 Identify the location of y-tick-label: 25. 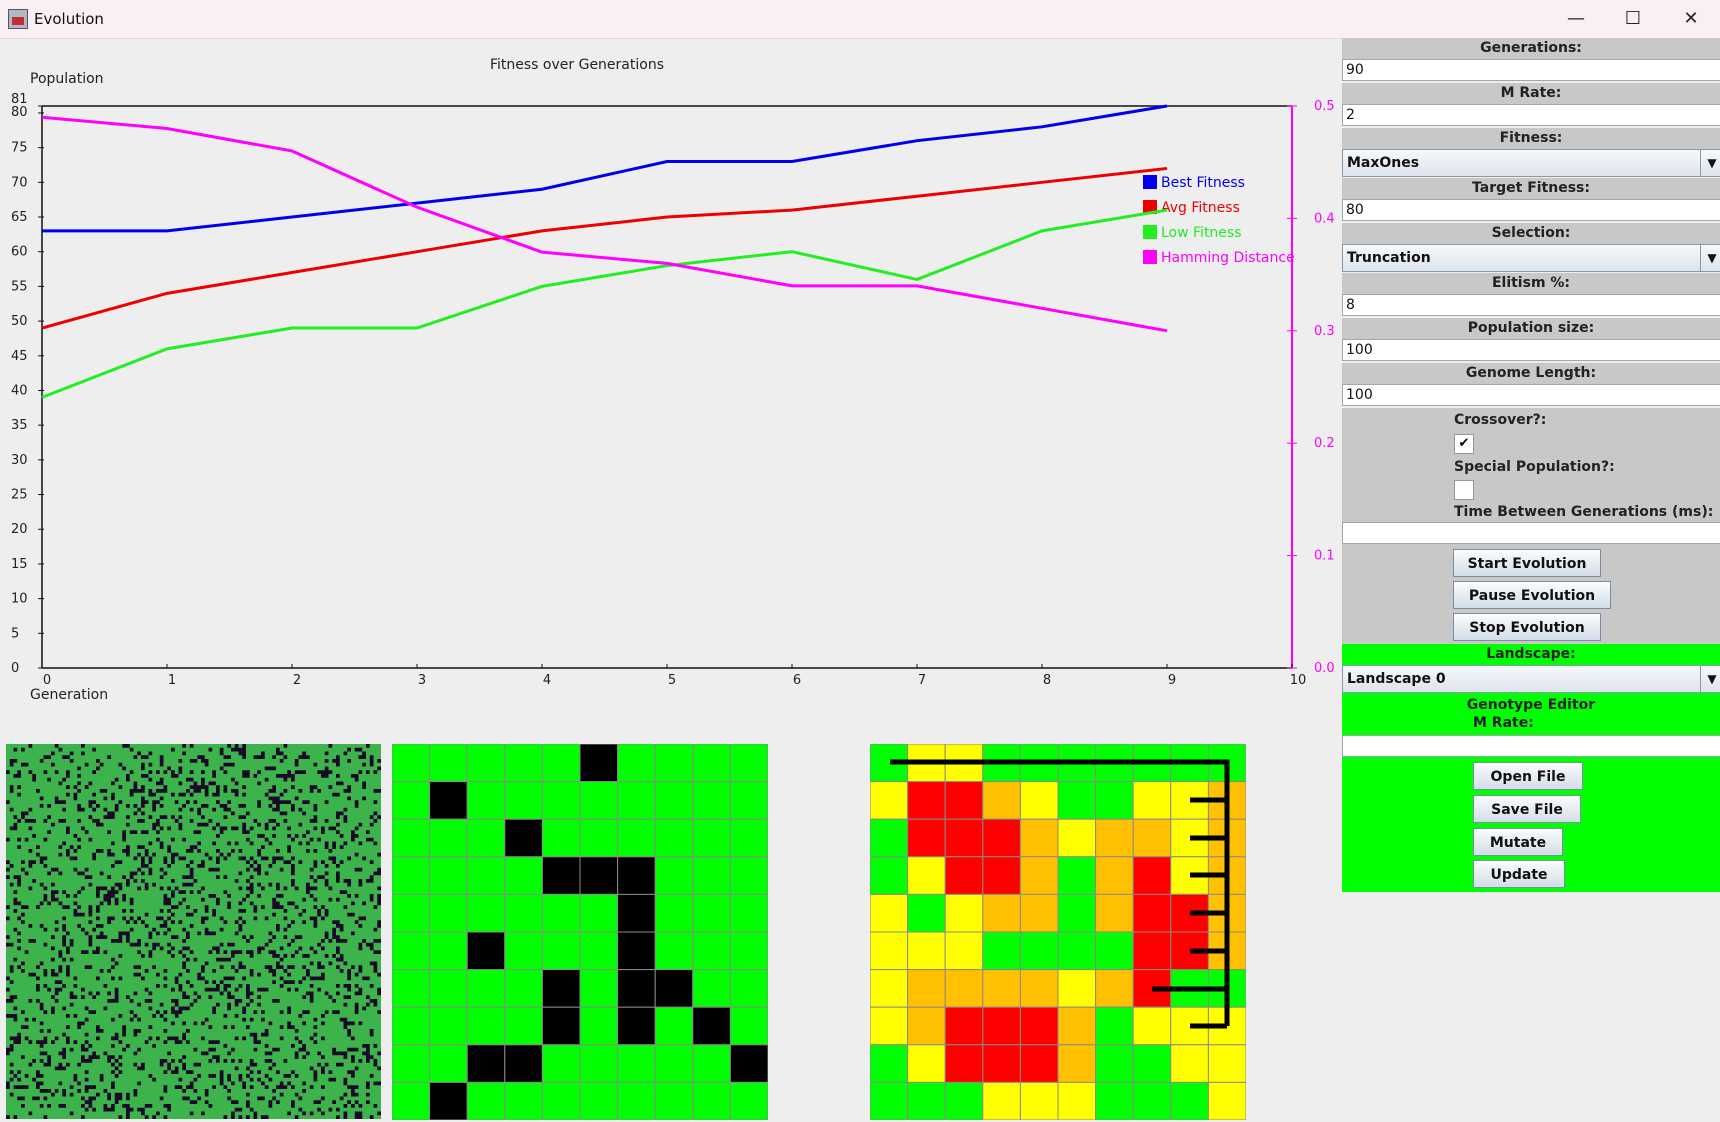
(19, 495).